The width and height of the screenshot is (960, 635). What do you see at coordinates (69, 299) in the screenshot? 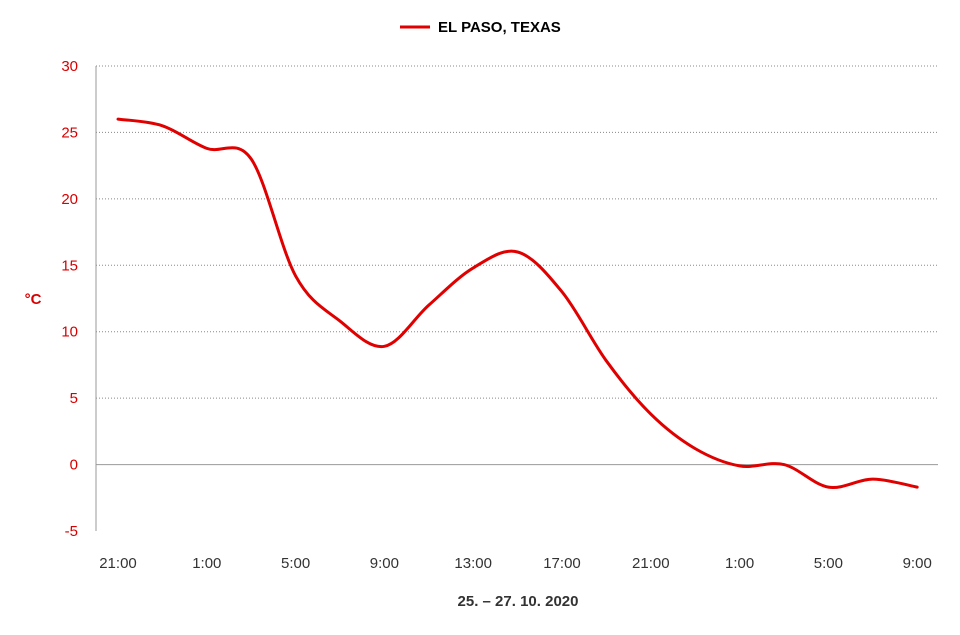
I see `y-tick-labels: 30 25 20 15 10 5 0 -5` at bounding box center [69, 299].